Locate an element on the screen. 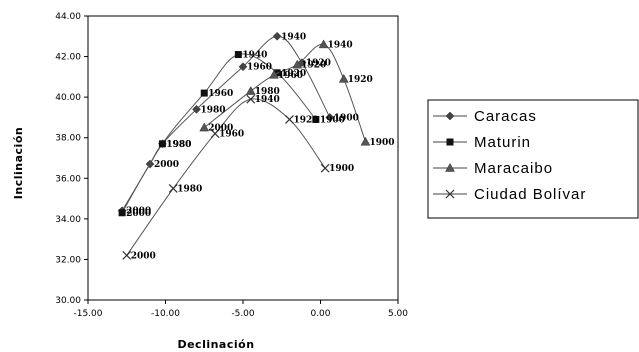  y-tick-label: 30.00 is located at coordinates (68, 301).